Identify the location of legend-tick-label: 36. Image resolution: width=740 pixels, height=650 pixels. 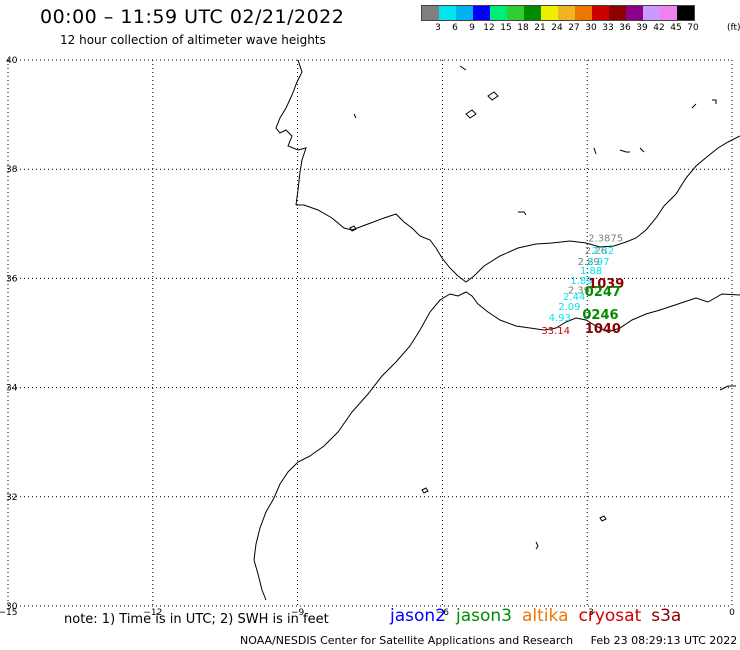
(625, 28).